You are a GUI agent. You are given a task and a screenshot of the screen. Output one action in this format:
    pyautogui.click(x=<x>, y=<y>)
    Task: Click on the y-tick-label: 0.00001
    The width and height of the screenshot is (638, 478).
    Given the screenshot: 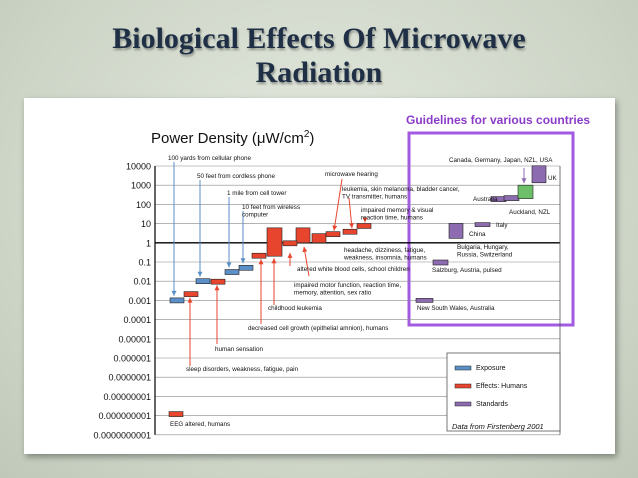 What is the action you would take?
    pyautogui.click(x=134, y=339)
    